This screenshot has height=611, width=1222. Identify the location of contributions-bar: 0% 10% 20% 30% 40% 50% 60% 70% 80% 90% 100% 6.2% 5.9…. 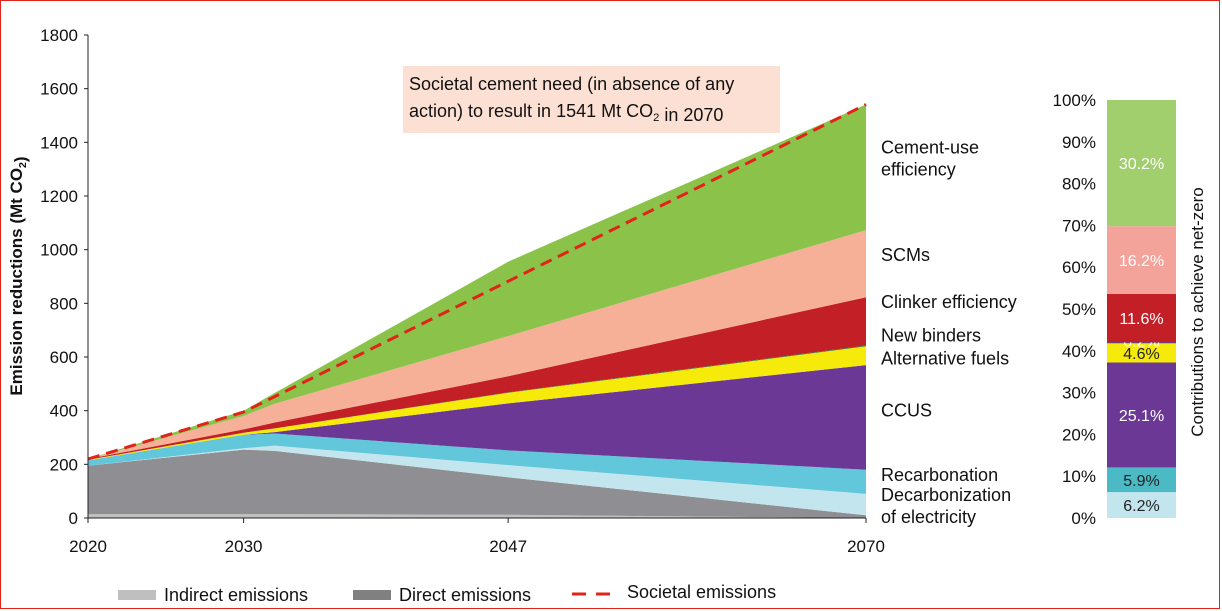
(1130, 309).